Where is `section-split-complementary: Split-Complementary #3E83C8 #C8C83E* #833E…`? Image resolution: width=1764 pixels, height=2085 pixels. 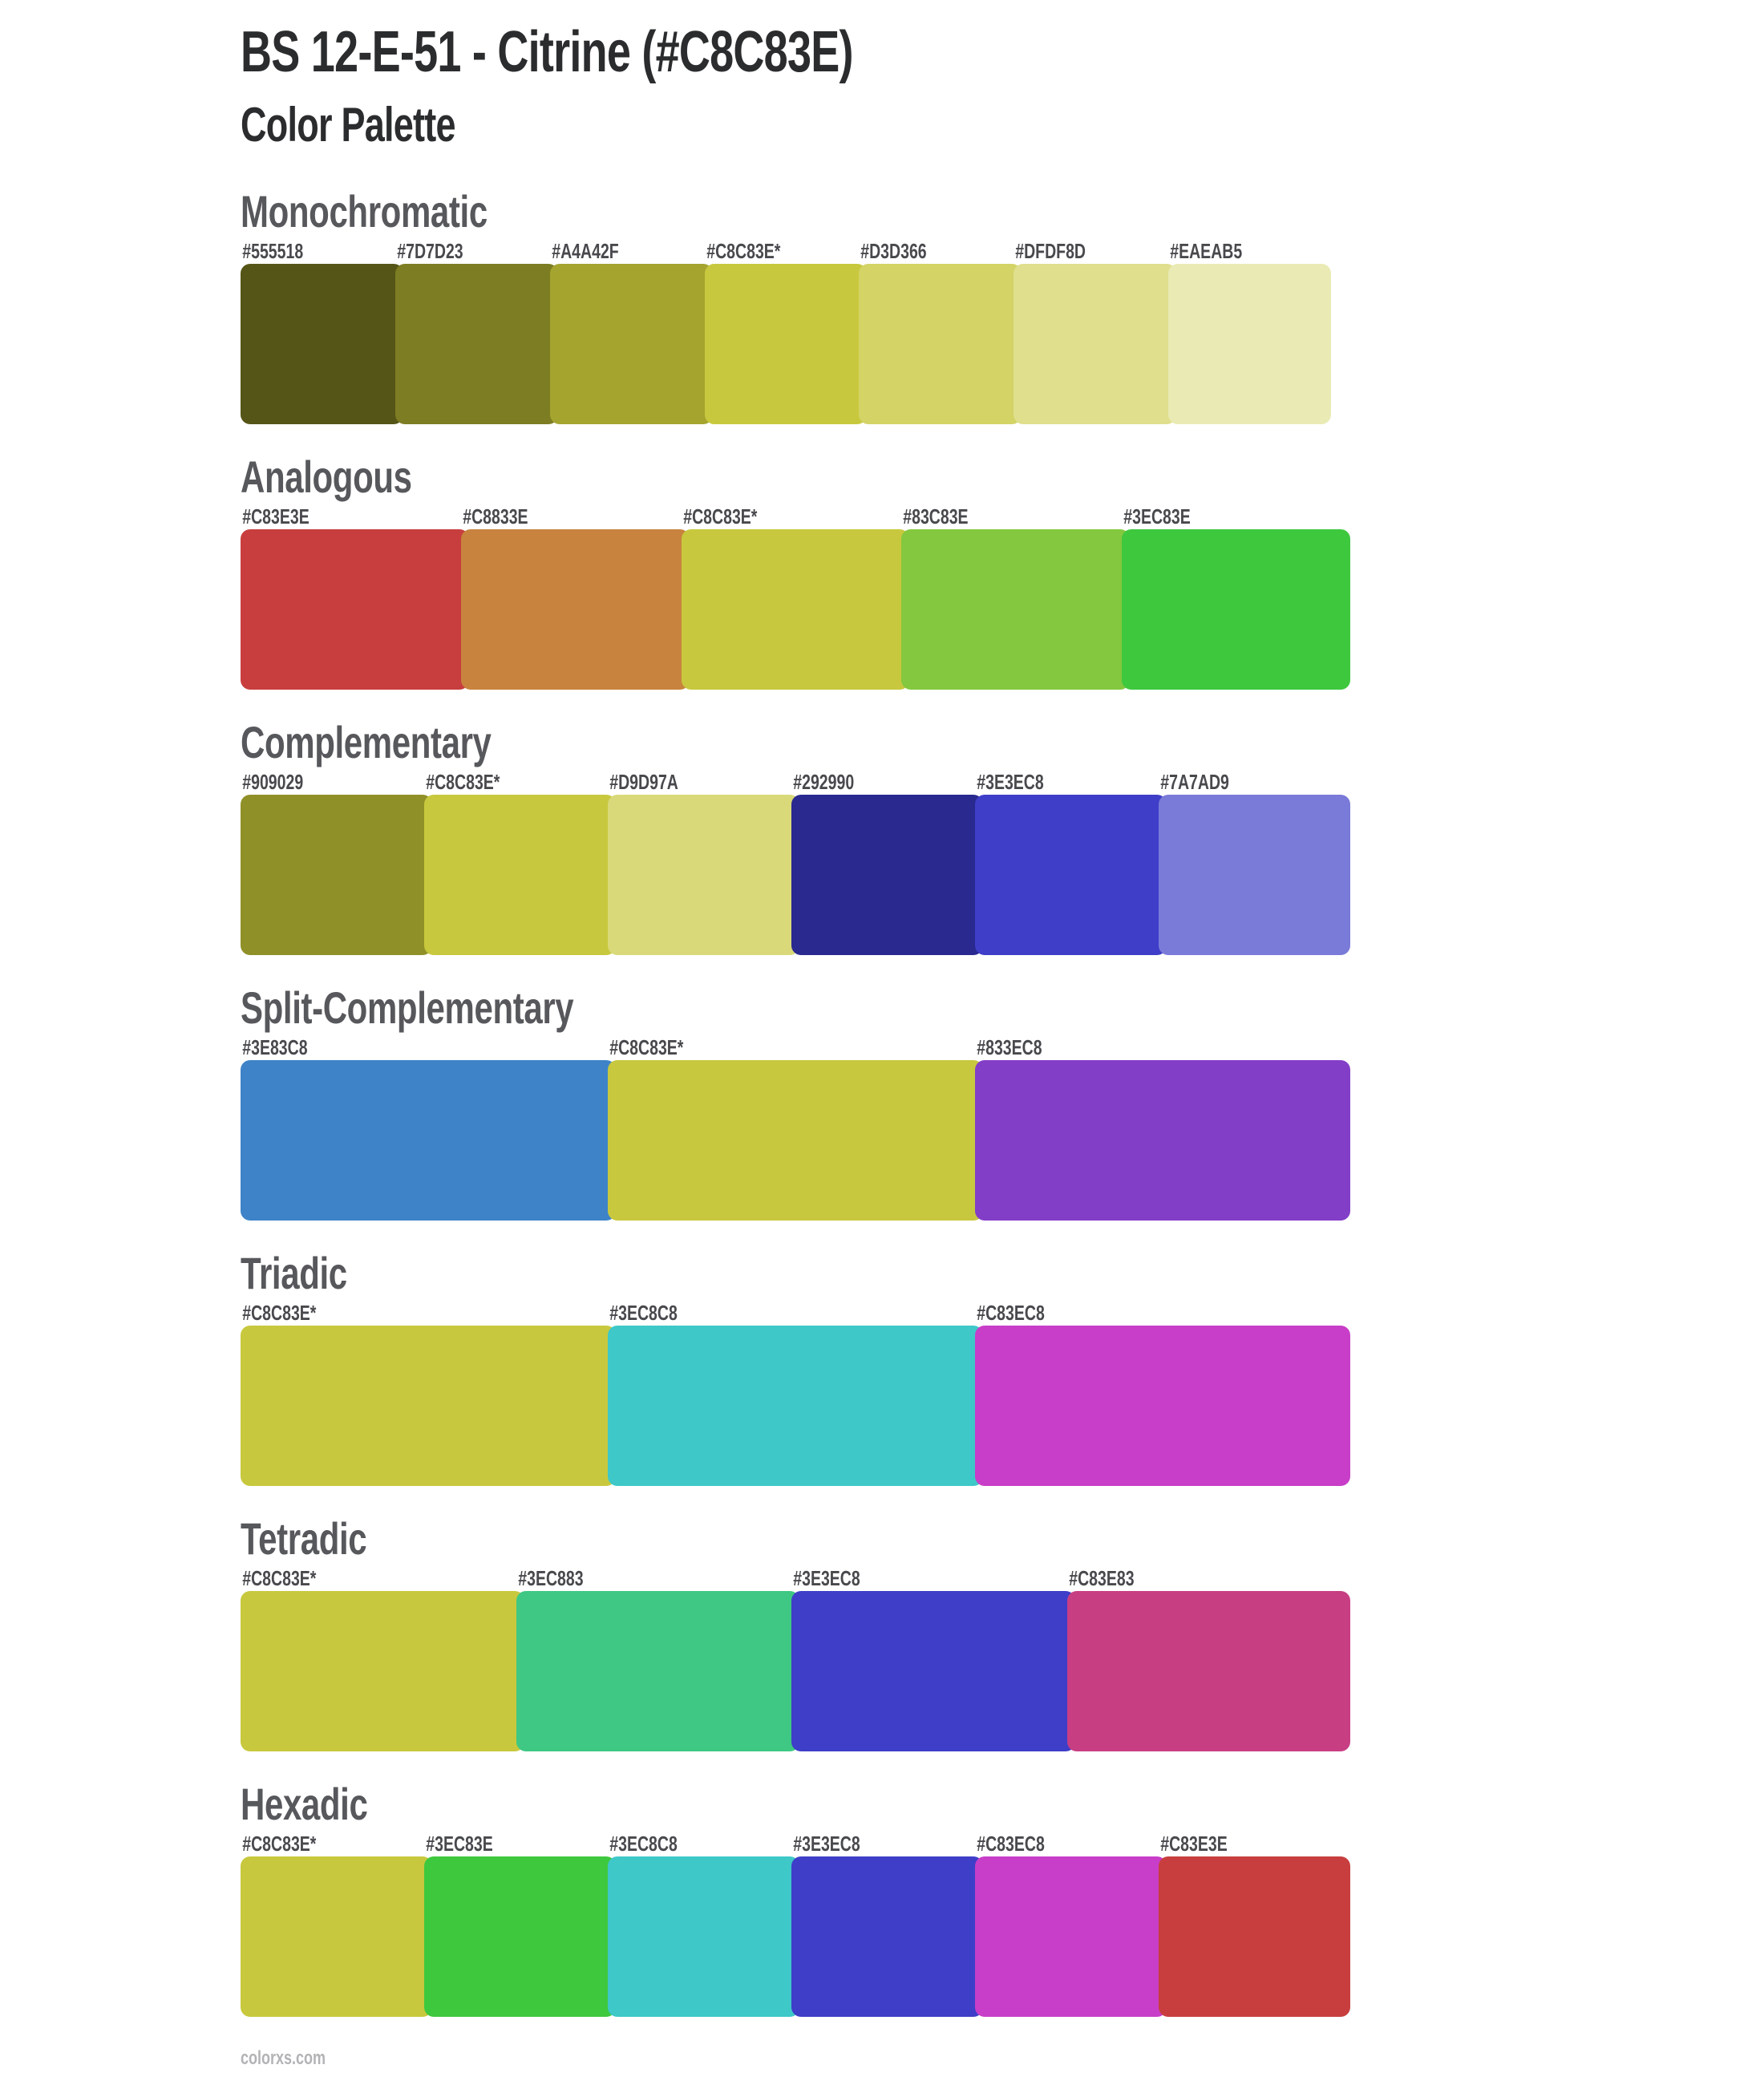
section-split-complementary: Split-Complementary #3E83C8 #C8C83E* #833E… is located at coordinates (795, 1101).